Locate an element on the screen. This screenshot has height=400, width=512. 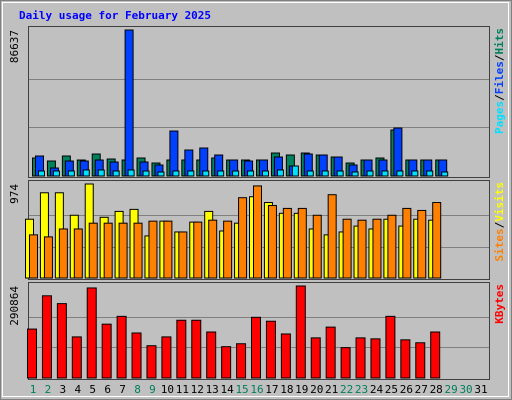
x-tick-label: 24 is located at coordinates (377, 389).